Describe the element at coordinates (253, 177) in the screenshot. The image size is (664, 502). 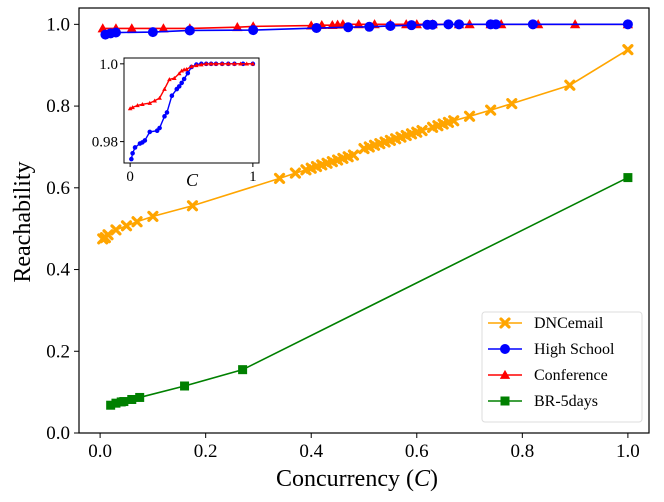
I see `inset-x-tick-label: 1` at that location.